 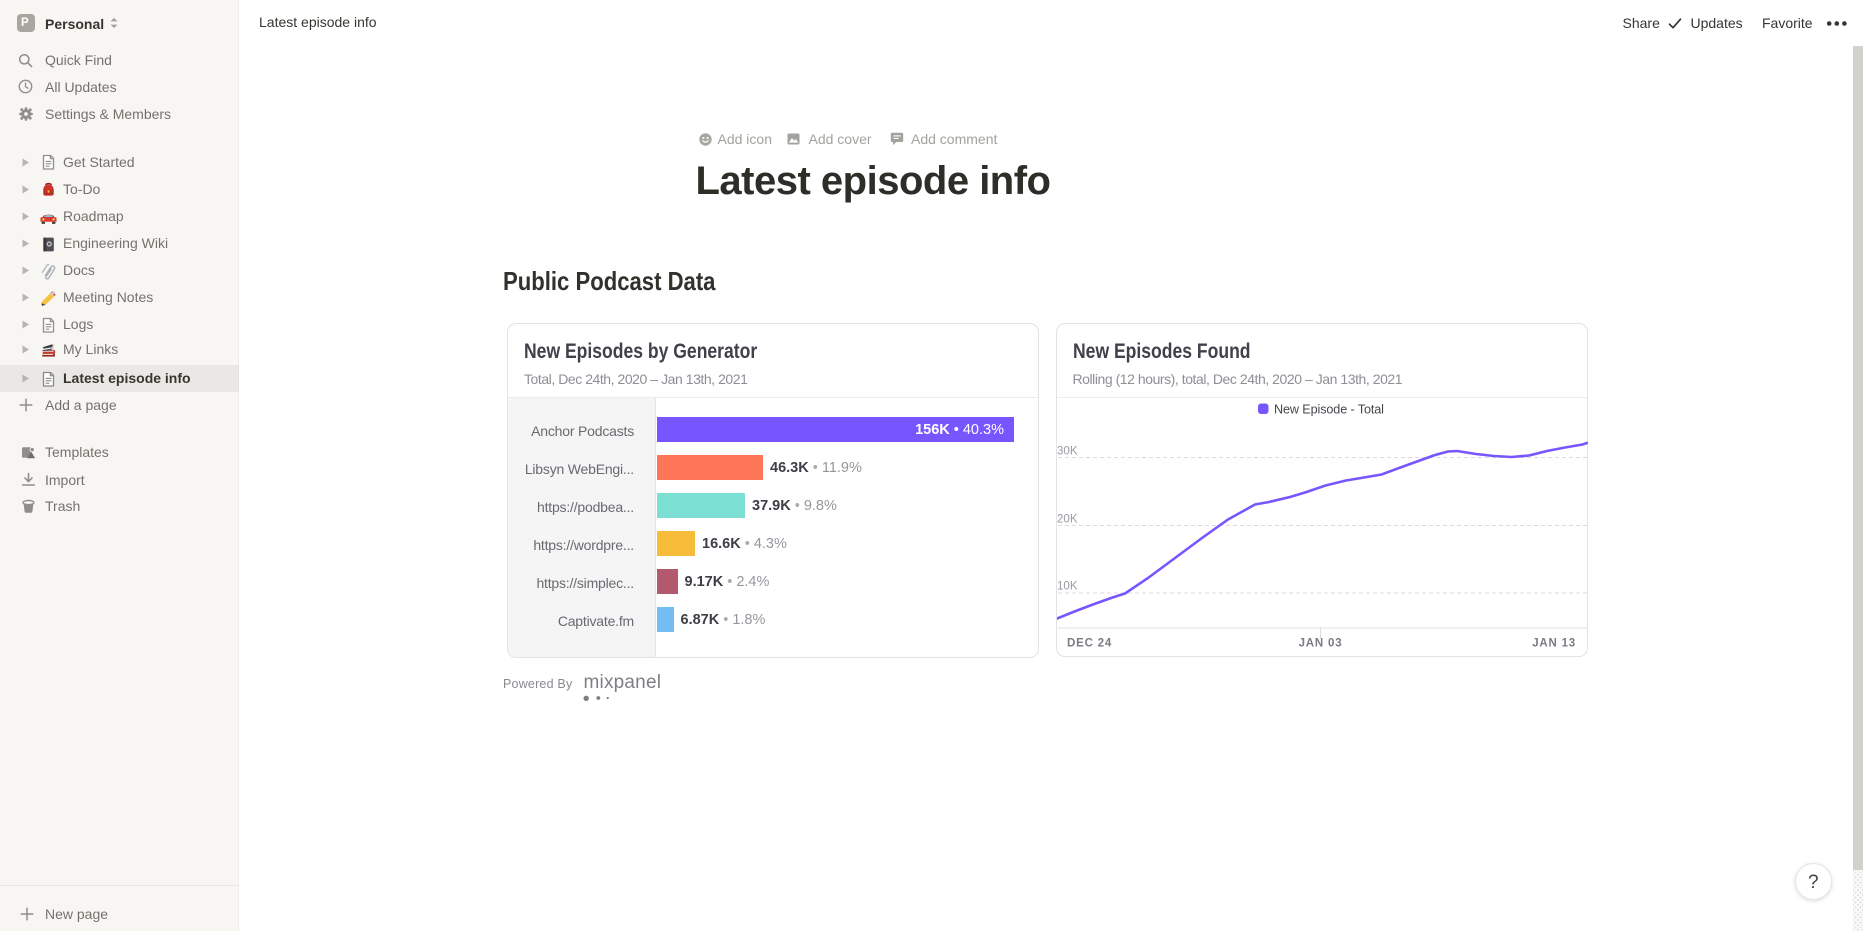 What do you see at coordinates (1554, 644) in the screenshot?
I see `svg-text: JAN 13` at bounding box center [1554, 644].